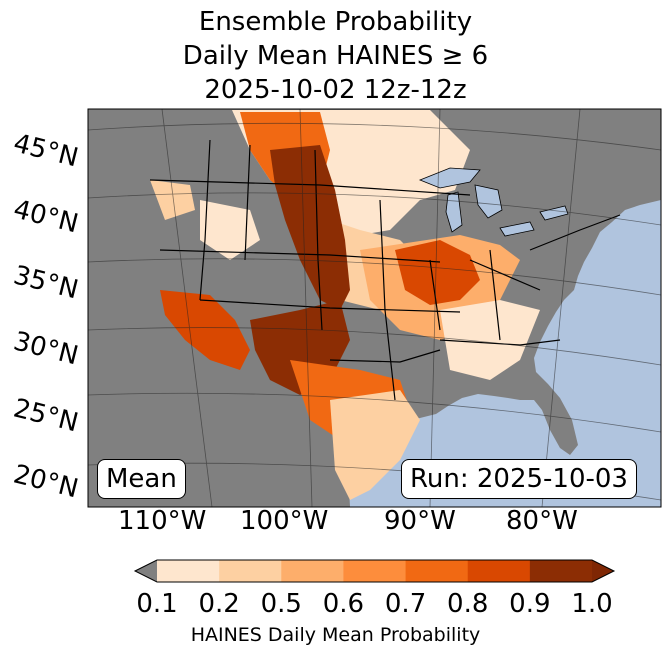 This screenshot has width=671, height=658. Describe the element at coordinates (603, 571) in the screenshot. I see `colorbar-over-arrow` at that location.